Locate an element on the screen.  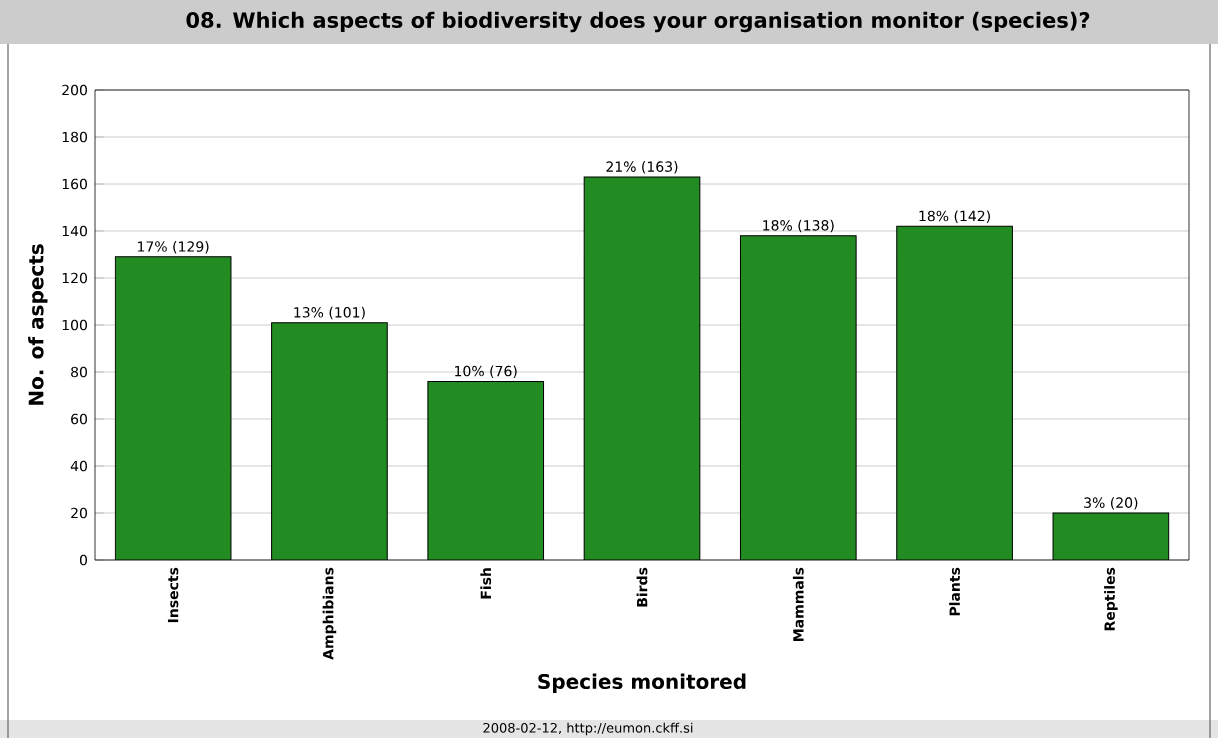
y-tick-label: 20 is located at coordinates (79, 513).